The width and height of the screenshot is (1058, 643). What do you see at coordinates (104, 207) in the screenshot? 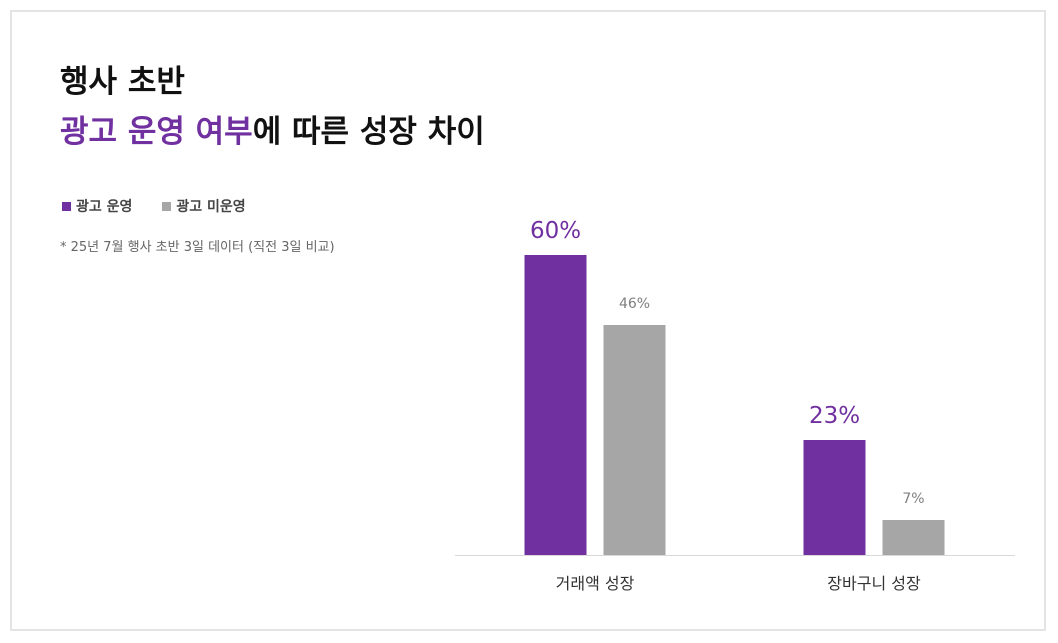
I see `legend-label-ad: 광고 운영` at bounding box center [104, 207].